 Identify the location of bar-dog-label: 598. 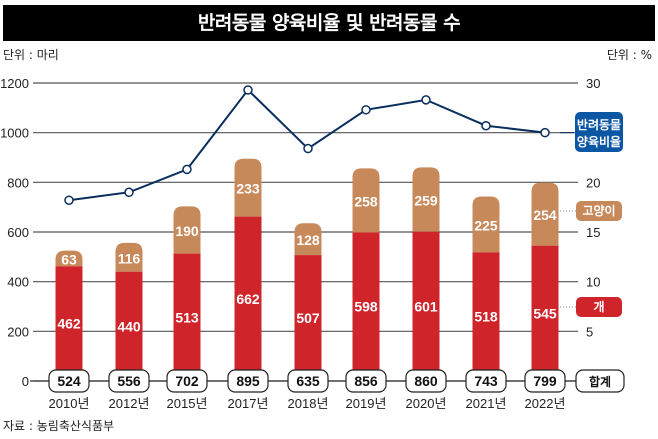
(366, 307).